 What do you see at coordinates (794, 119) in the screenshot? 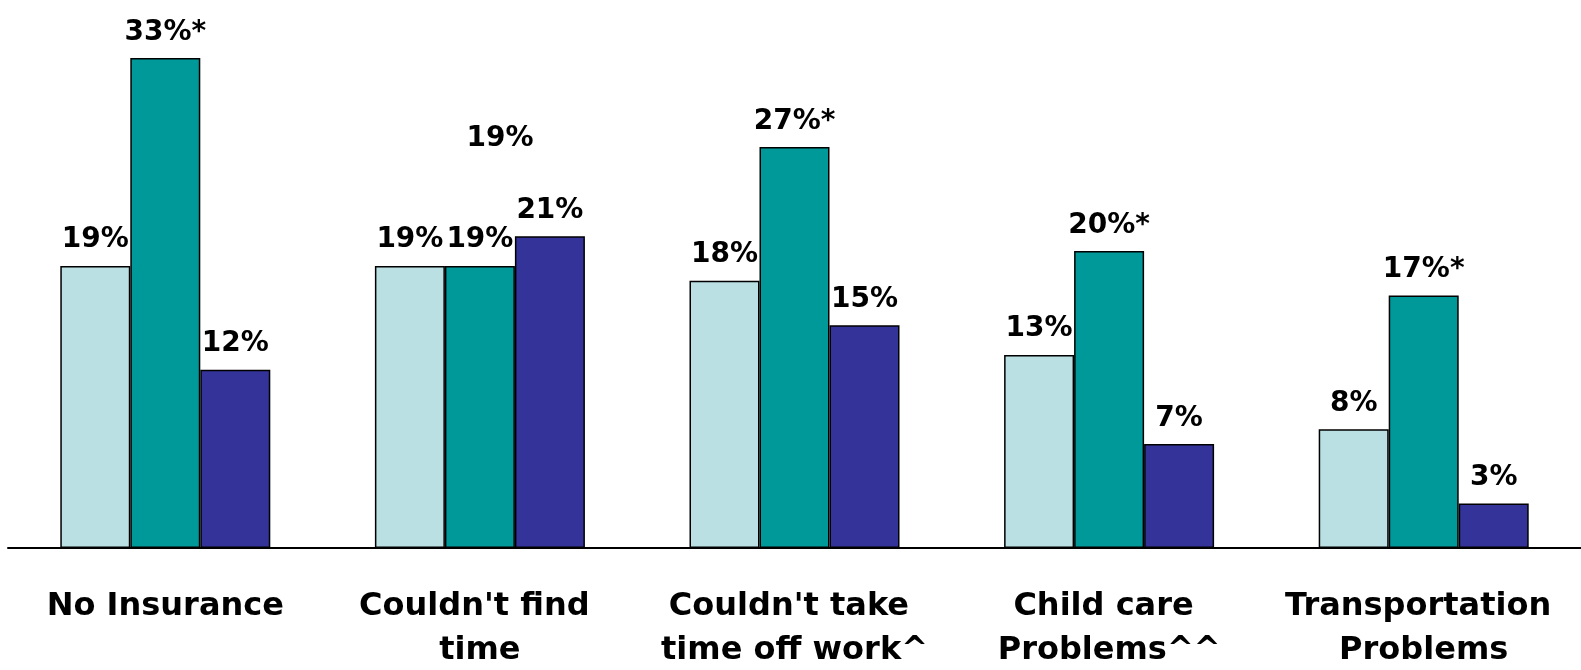
I see `data-label: 27%*` at bounding box center [794, 119].